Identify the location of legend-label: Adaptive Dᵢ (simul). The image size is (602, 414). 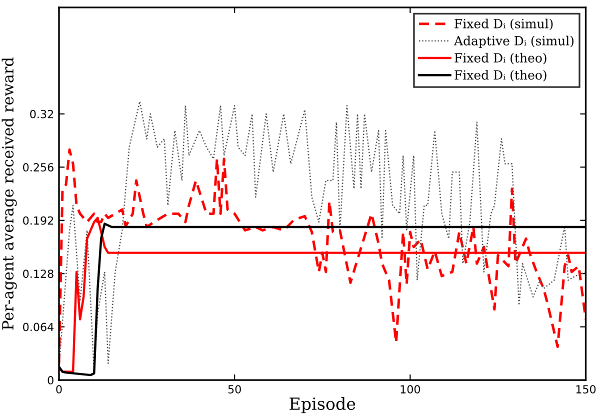
(514, 42).